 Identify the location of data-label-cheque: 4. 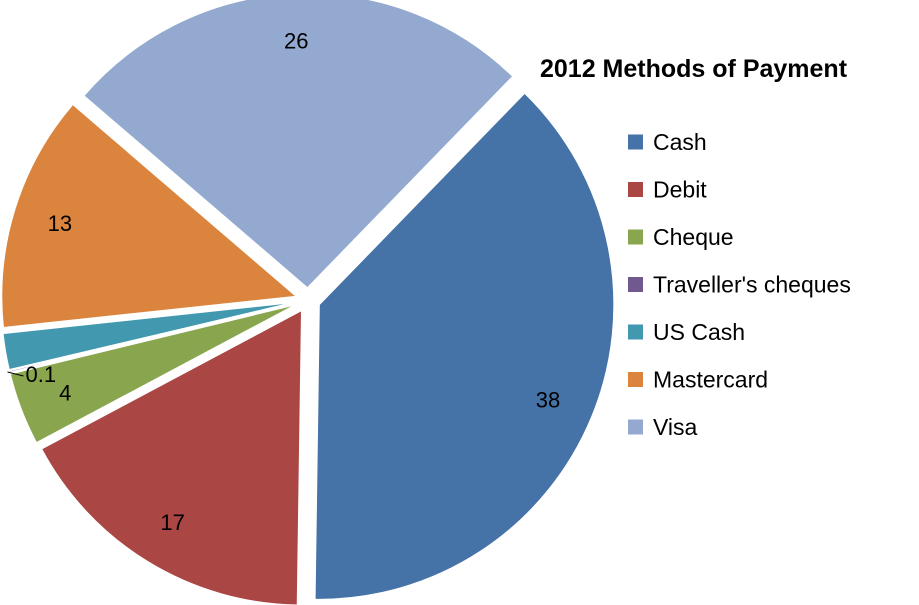
(65, 392).